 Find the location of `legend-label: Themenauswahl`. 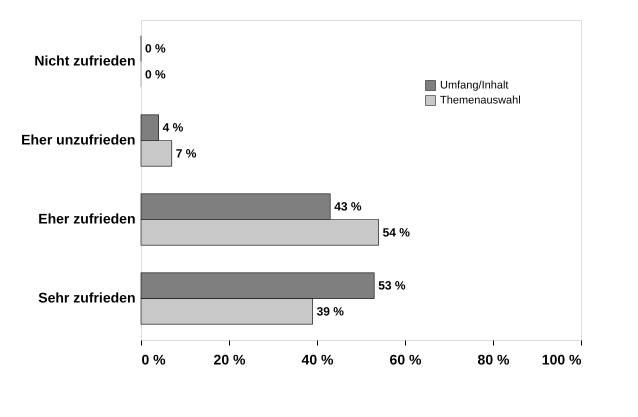

legend-label: Themenauswahl is located at coordinates (480, 100).